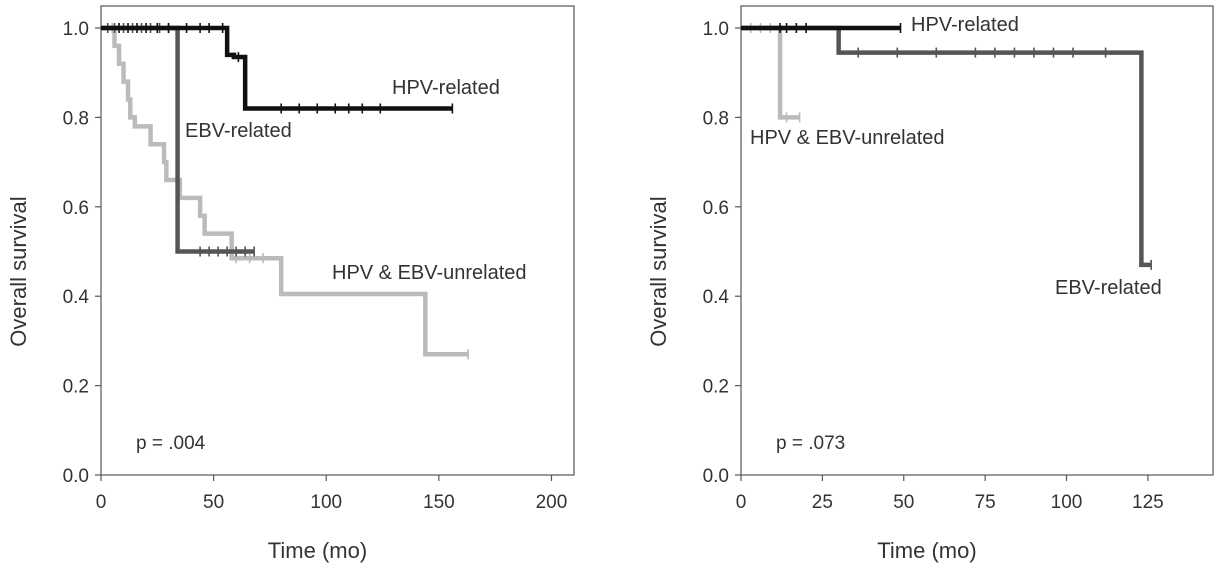  Describe the element at coordinates (810, 443) in the screenshot. I see `p-value-annotation: p = .073` at that location.